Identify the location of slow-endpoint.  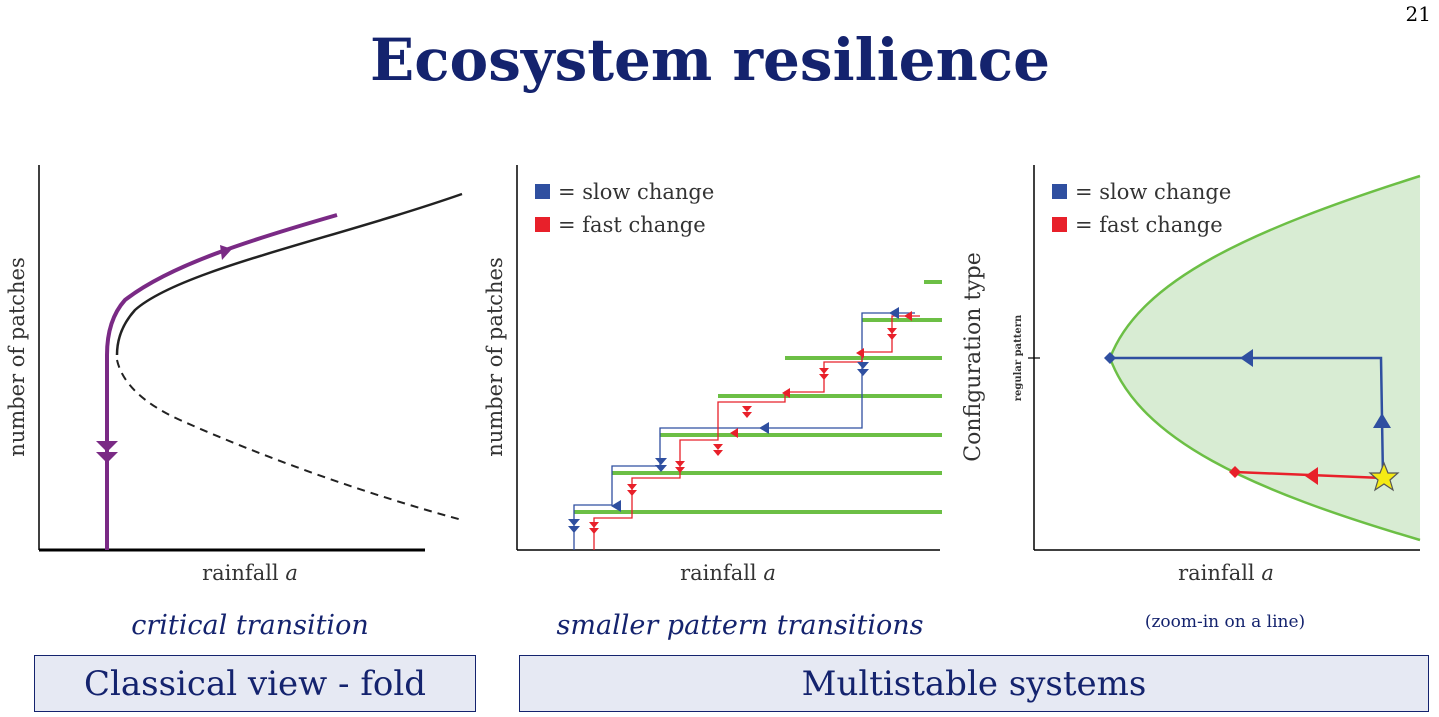
(1110, 358).